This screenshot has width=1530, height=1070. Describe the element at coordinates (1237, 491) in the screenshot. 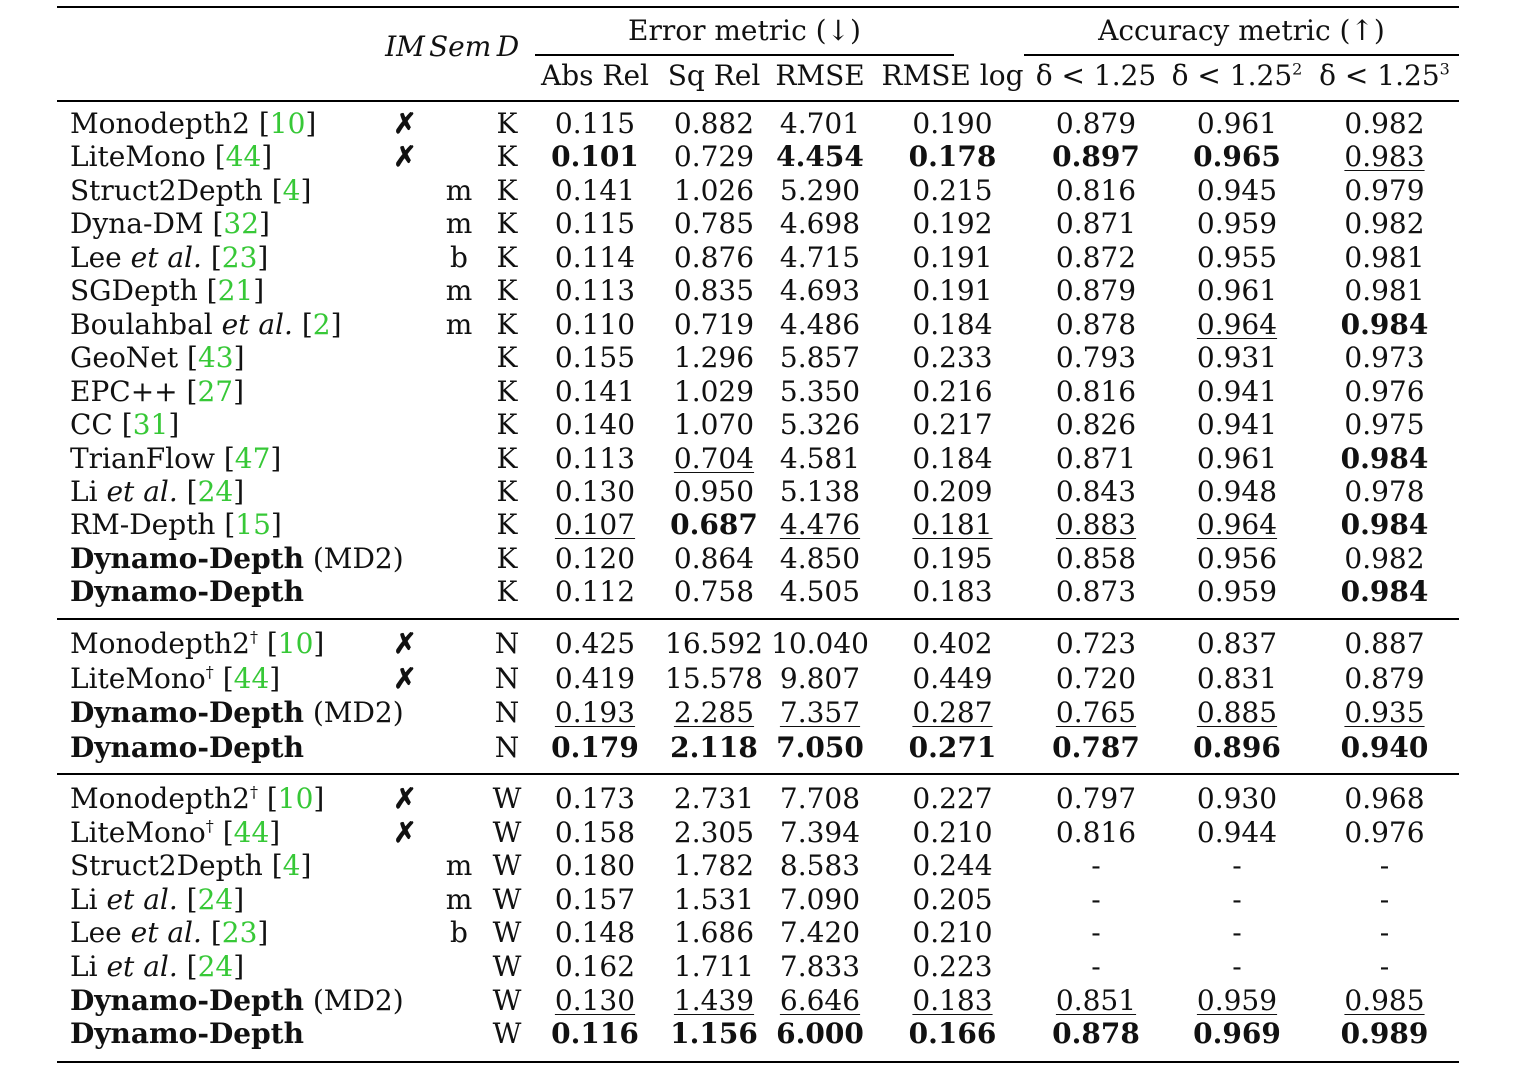

I see `metric-value: 0.948` at that location.